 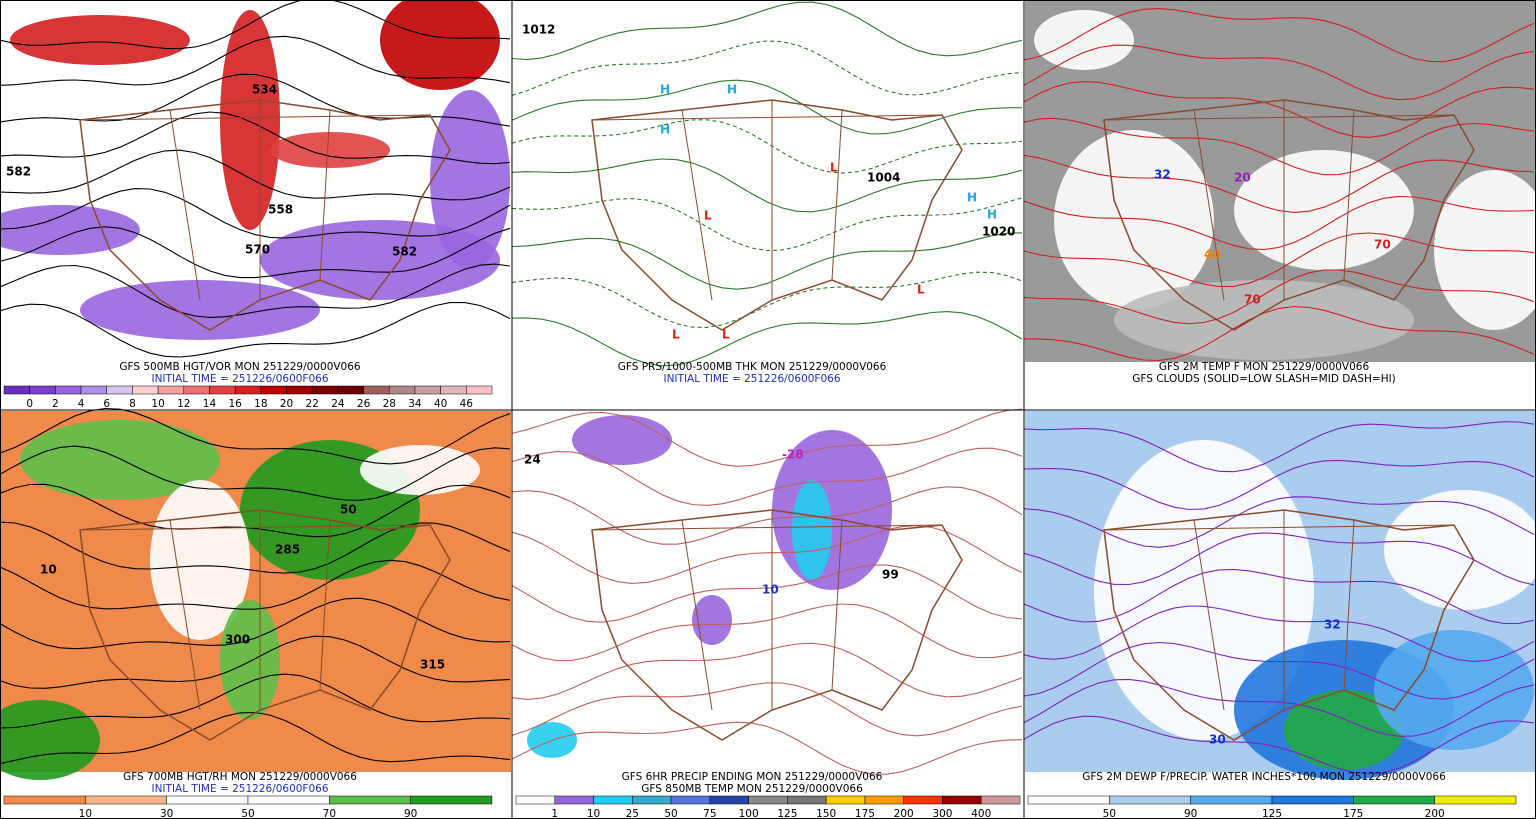 I want to click on map-label: 30, so click(x=1217, y=740).